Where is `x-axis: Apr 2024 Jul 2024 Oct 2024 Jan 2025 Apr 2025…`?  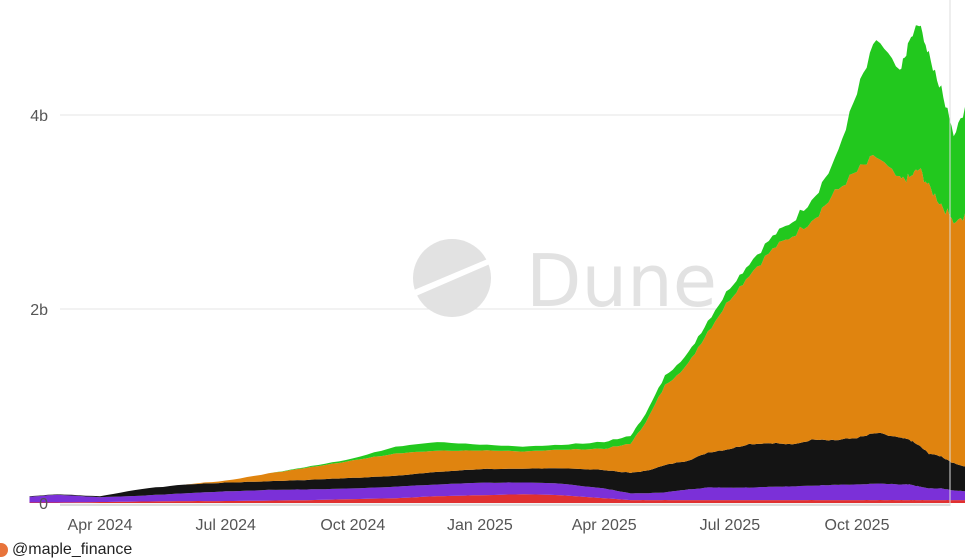
x-axis: Apr 2024 Jul 2024 Oct 2024 Jan 2025 Apr 2025… is located at coordinates (505, 519).